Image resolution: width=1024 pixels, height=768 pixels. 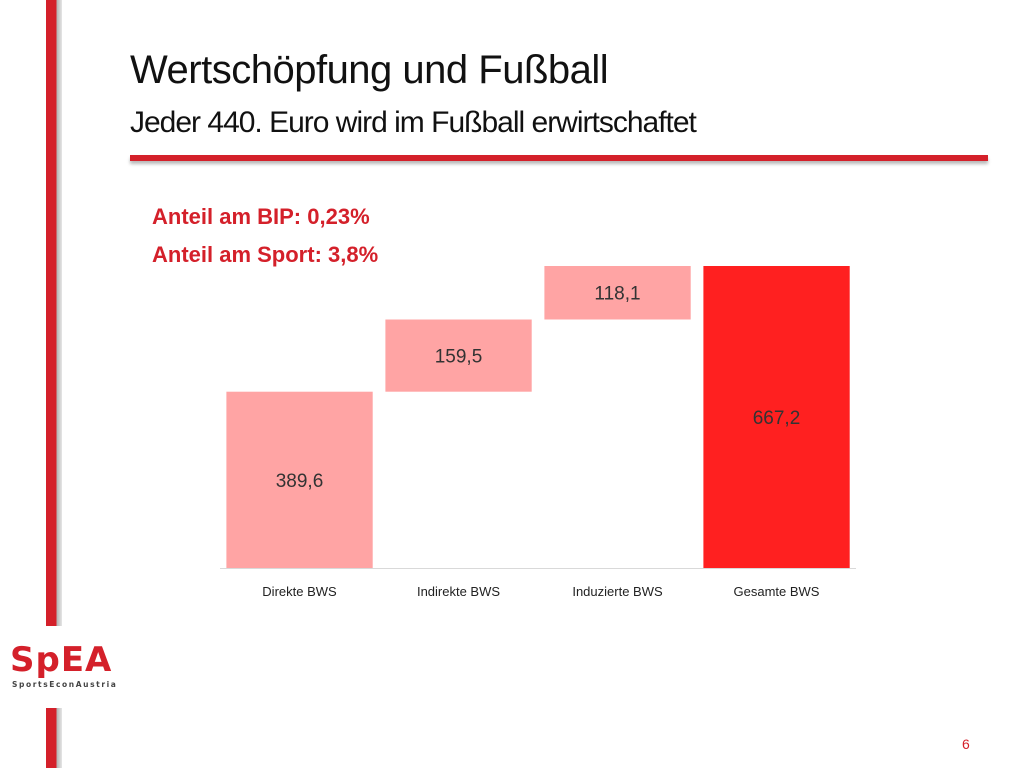 I want to click on x-tick-label-4: Gesamte BWS, so click(x=777, y=591).